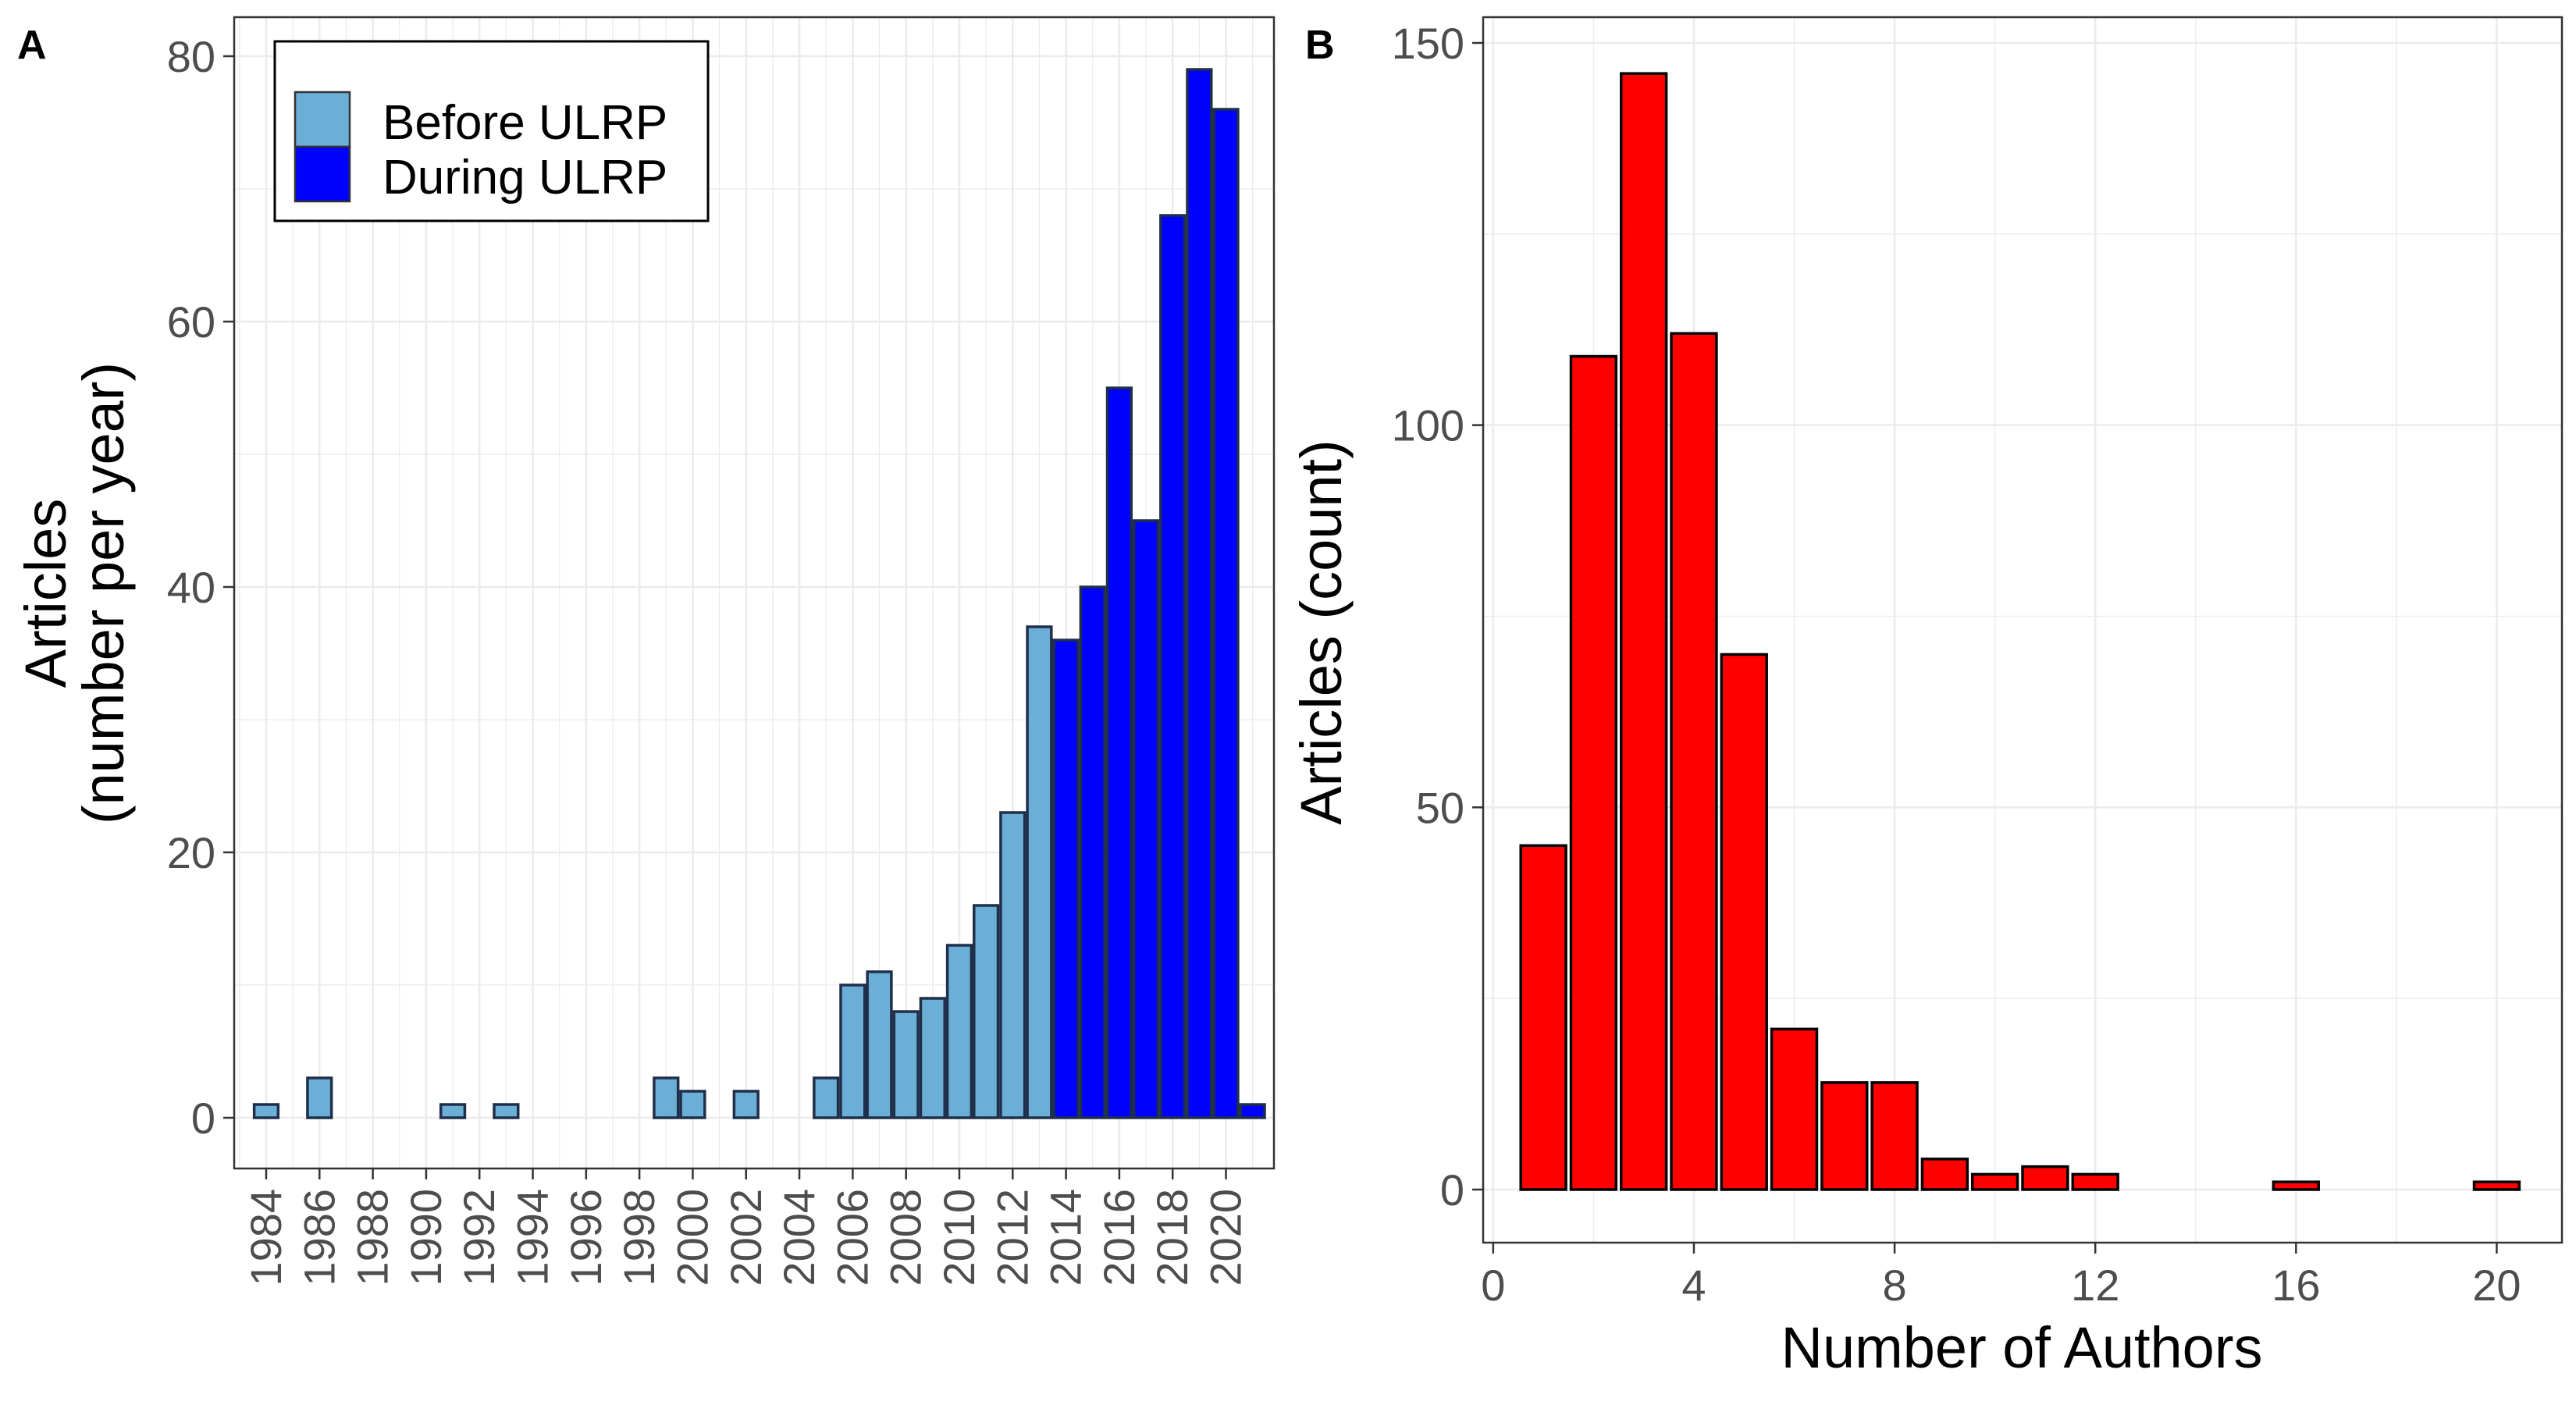  Describe the element at coordinates (666, 1097) in the screenshot. I see `bar-before-ulrp-1999` at that location.